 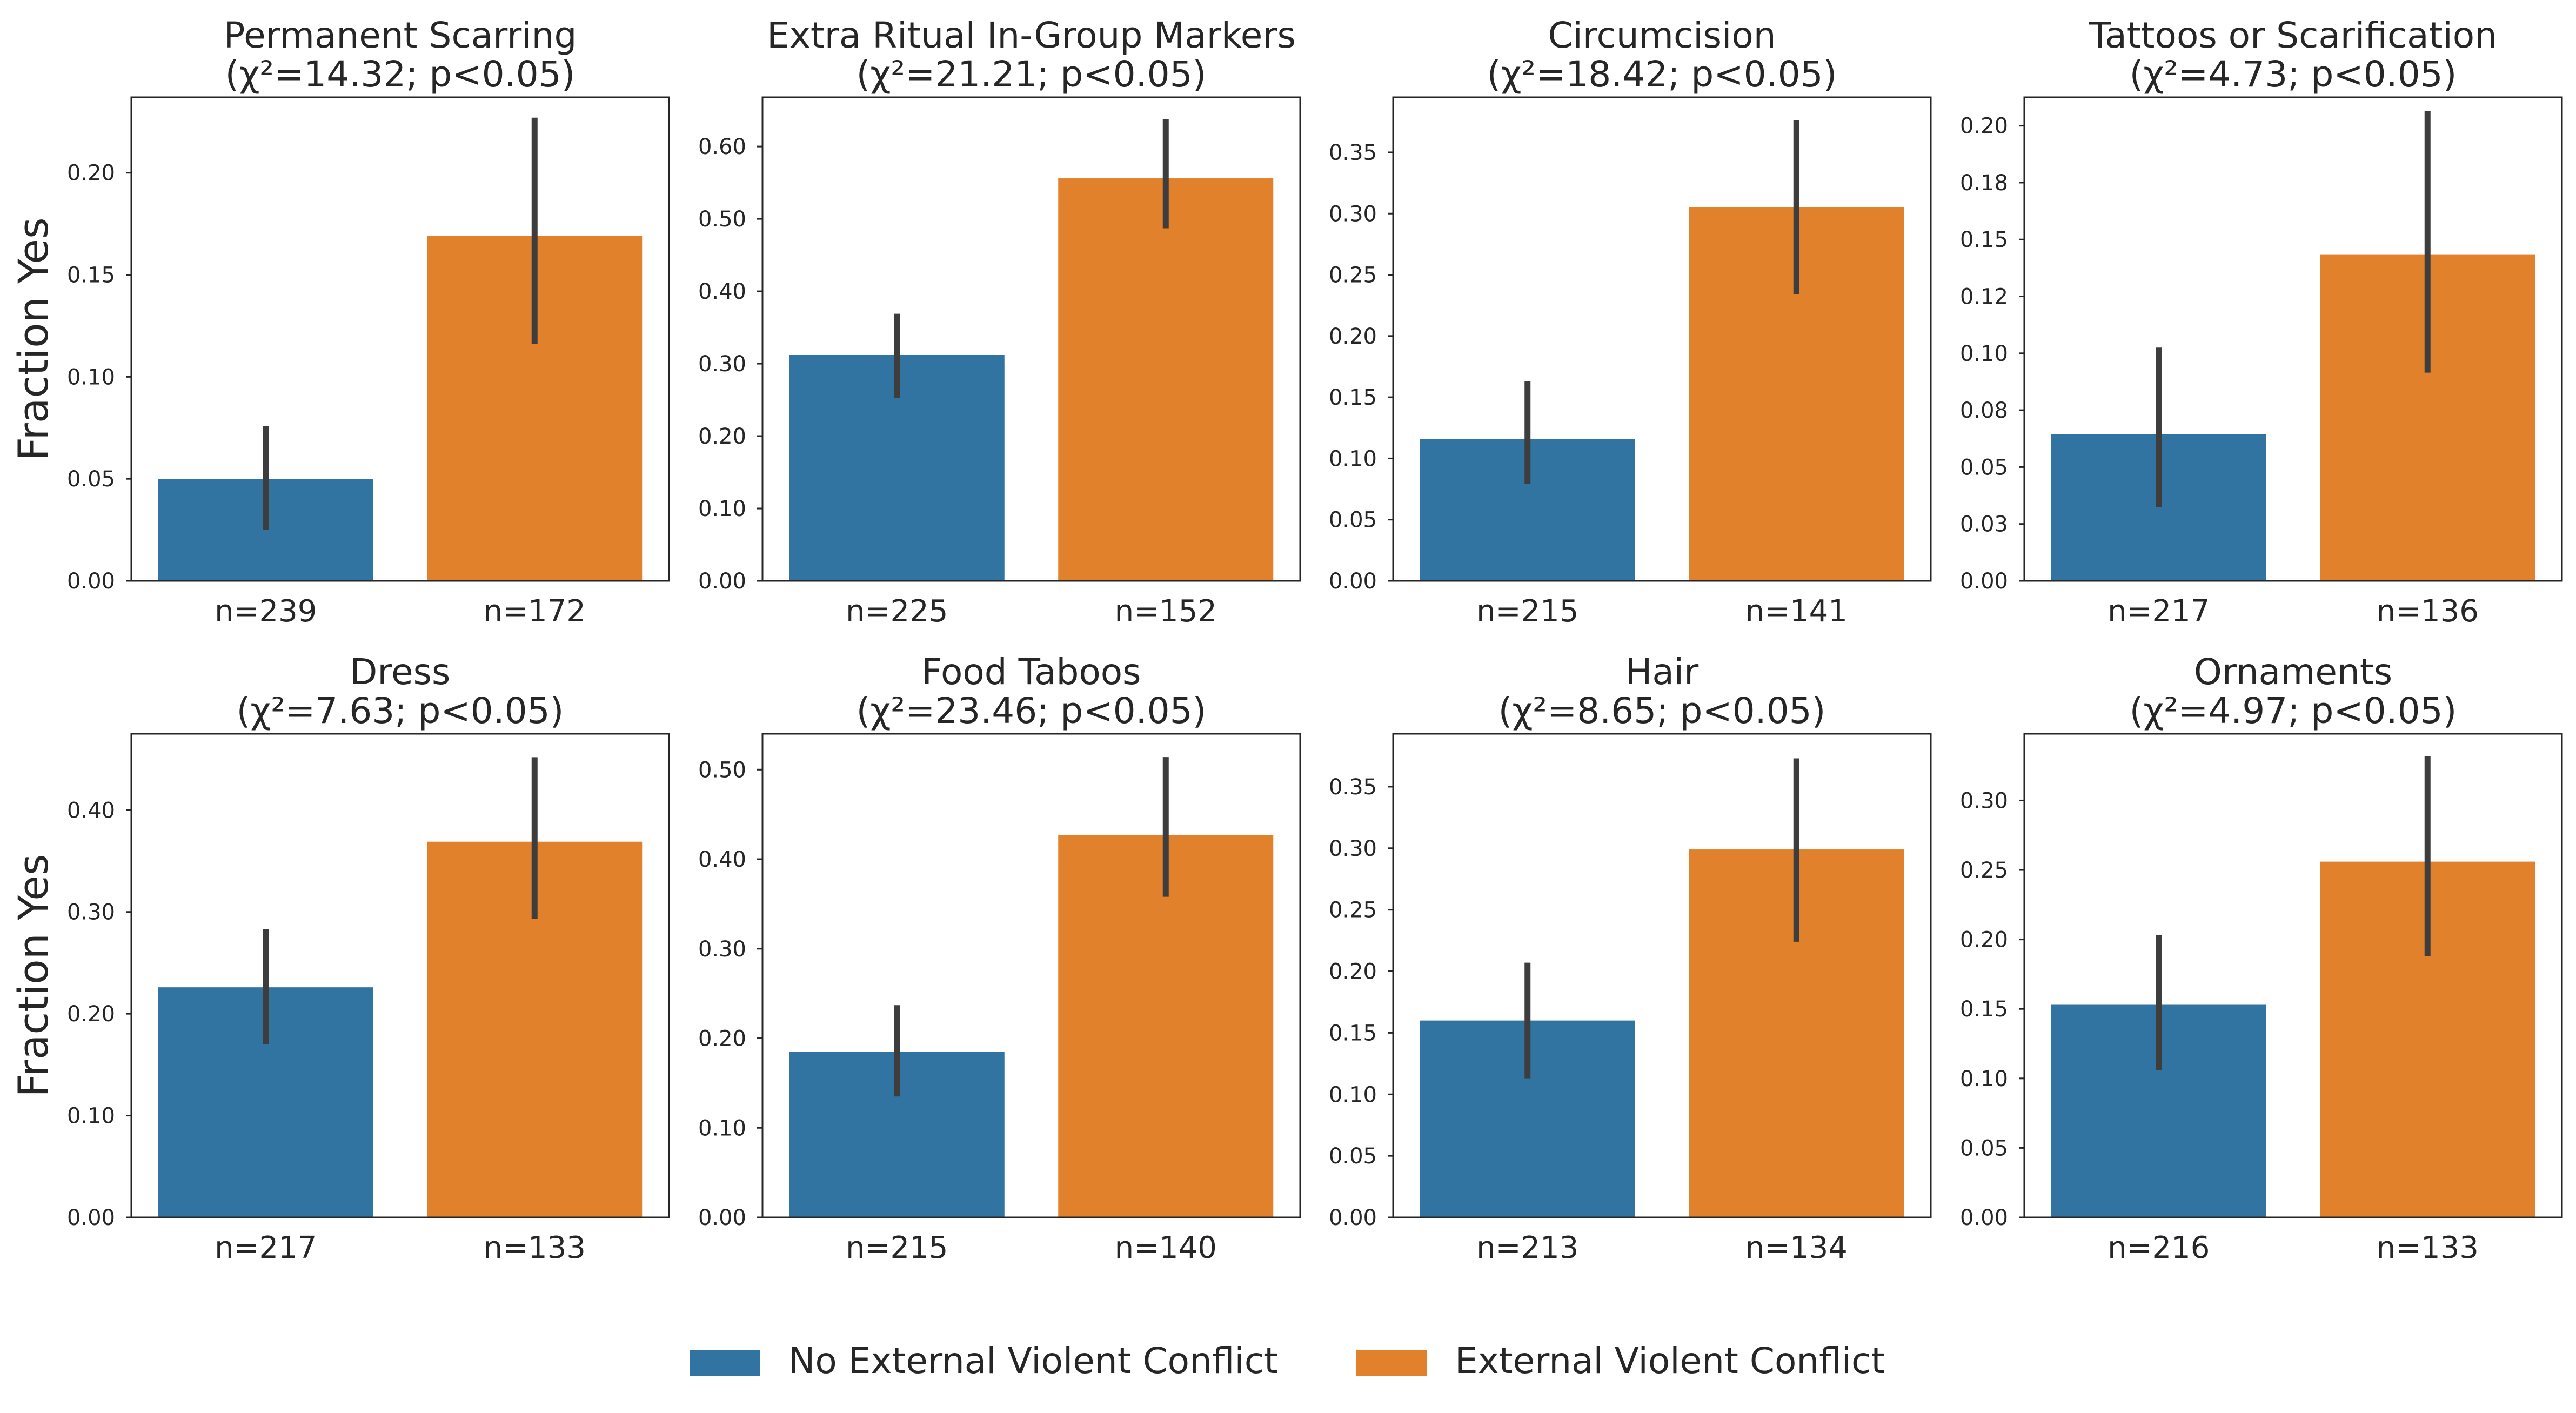 What do you see at coordinates (1662, 74) in the screenshot?
I see `chart-subtitle: (χ²=18.42; p<0.05)` at bounding box center [1662, 74].